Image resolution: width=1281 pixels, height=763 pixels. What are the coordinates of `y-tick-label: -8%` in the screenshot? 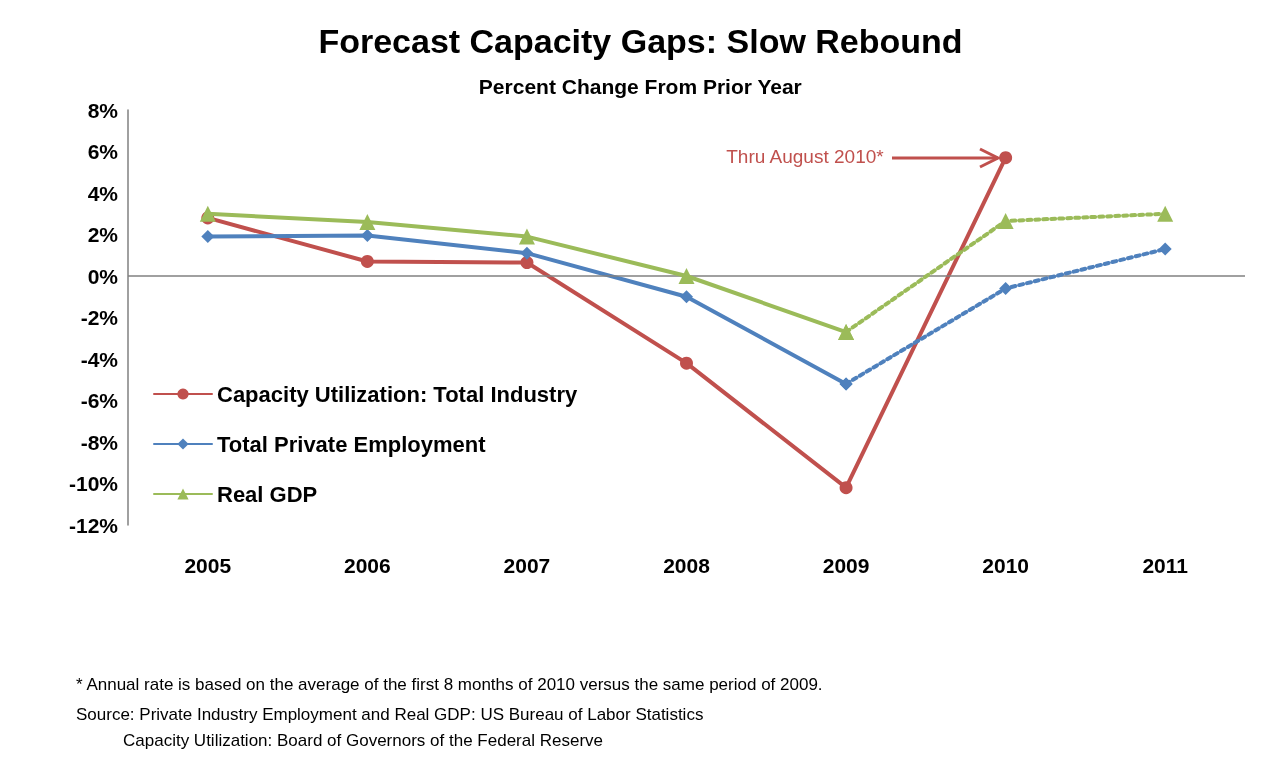 It's located at (99, 442).